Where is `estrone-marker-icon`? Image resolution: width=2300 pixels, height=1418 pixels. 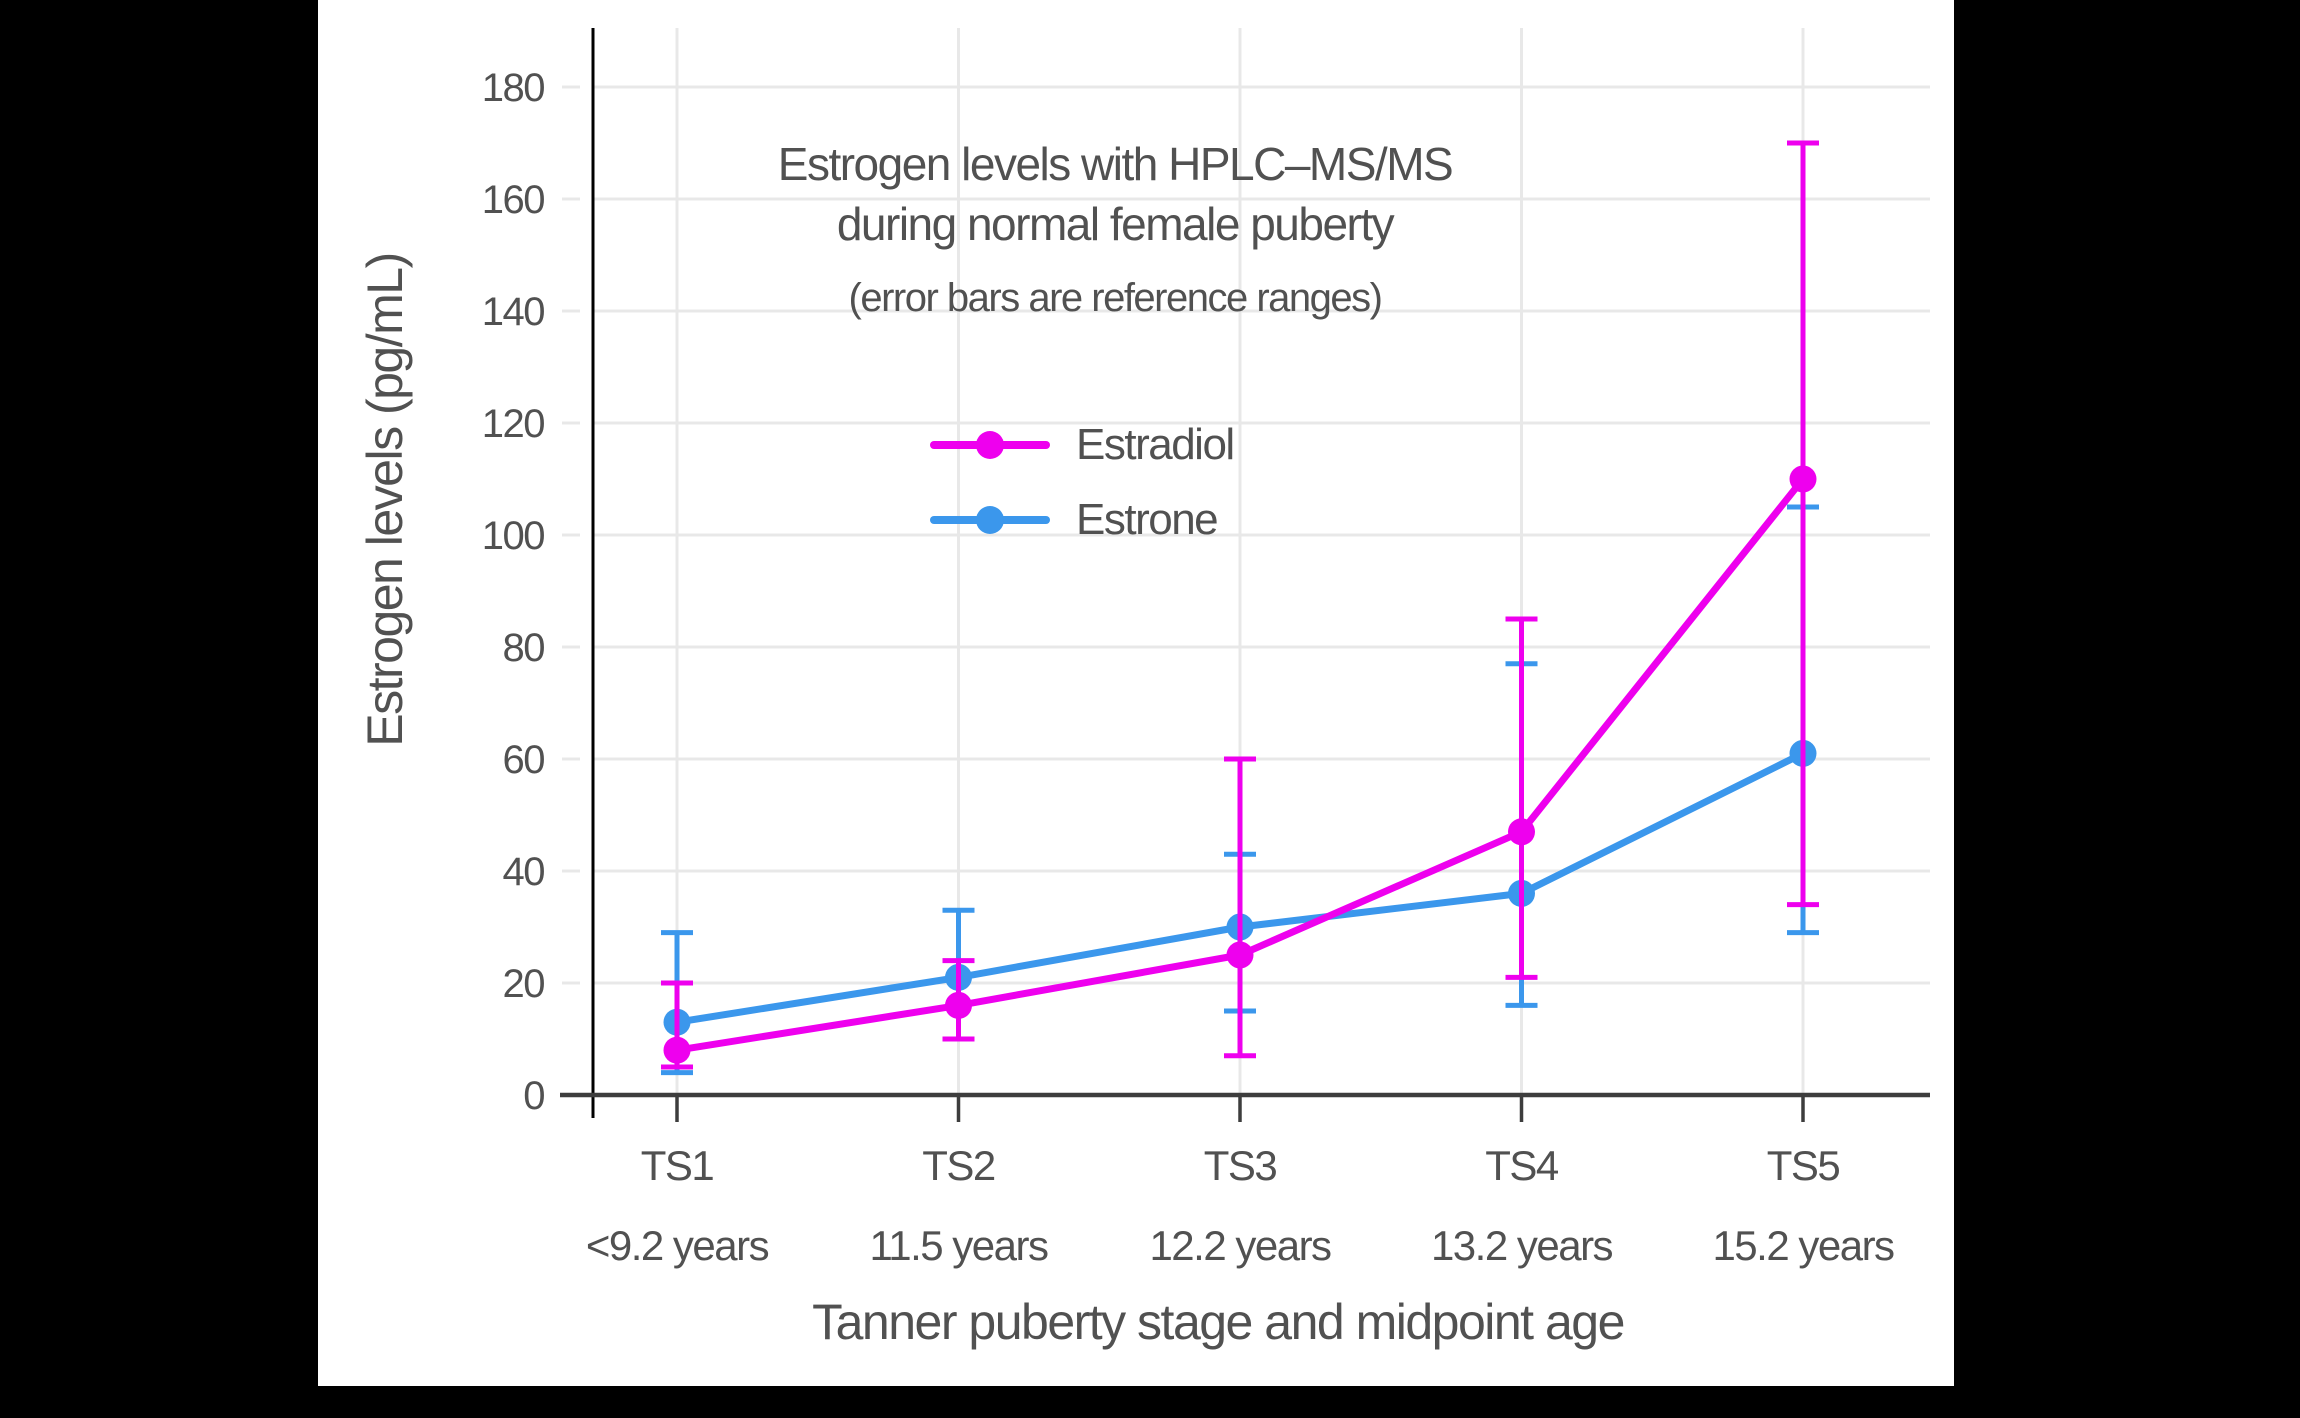
estrone-marker-icon is located at coordinates (990, 519).